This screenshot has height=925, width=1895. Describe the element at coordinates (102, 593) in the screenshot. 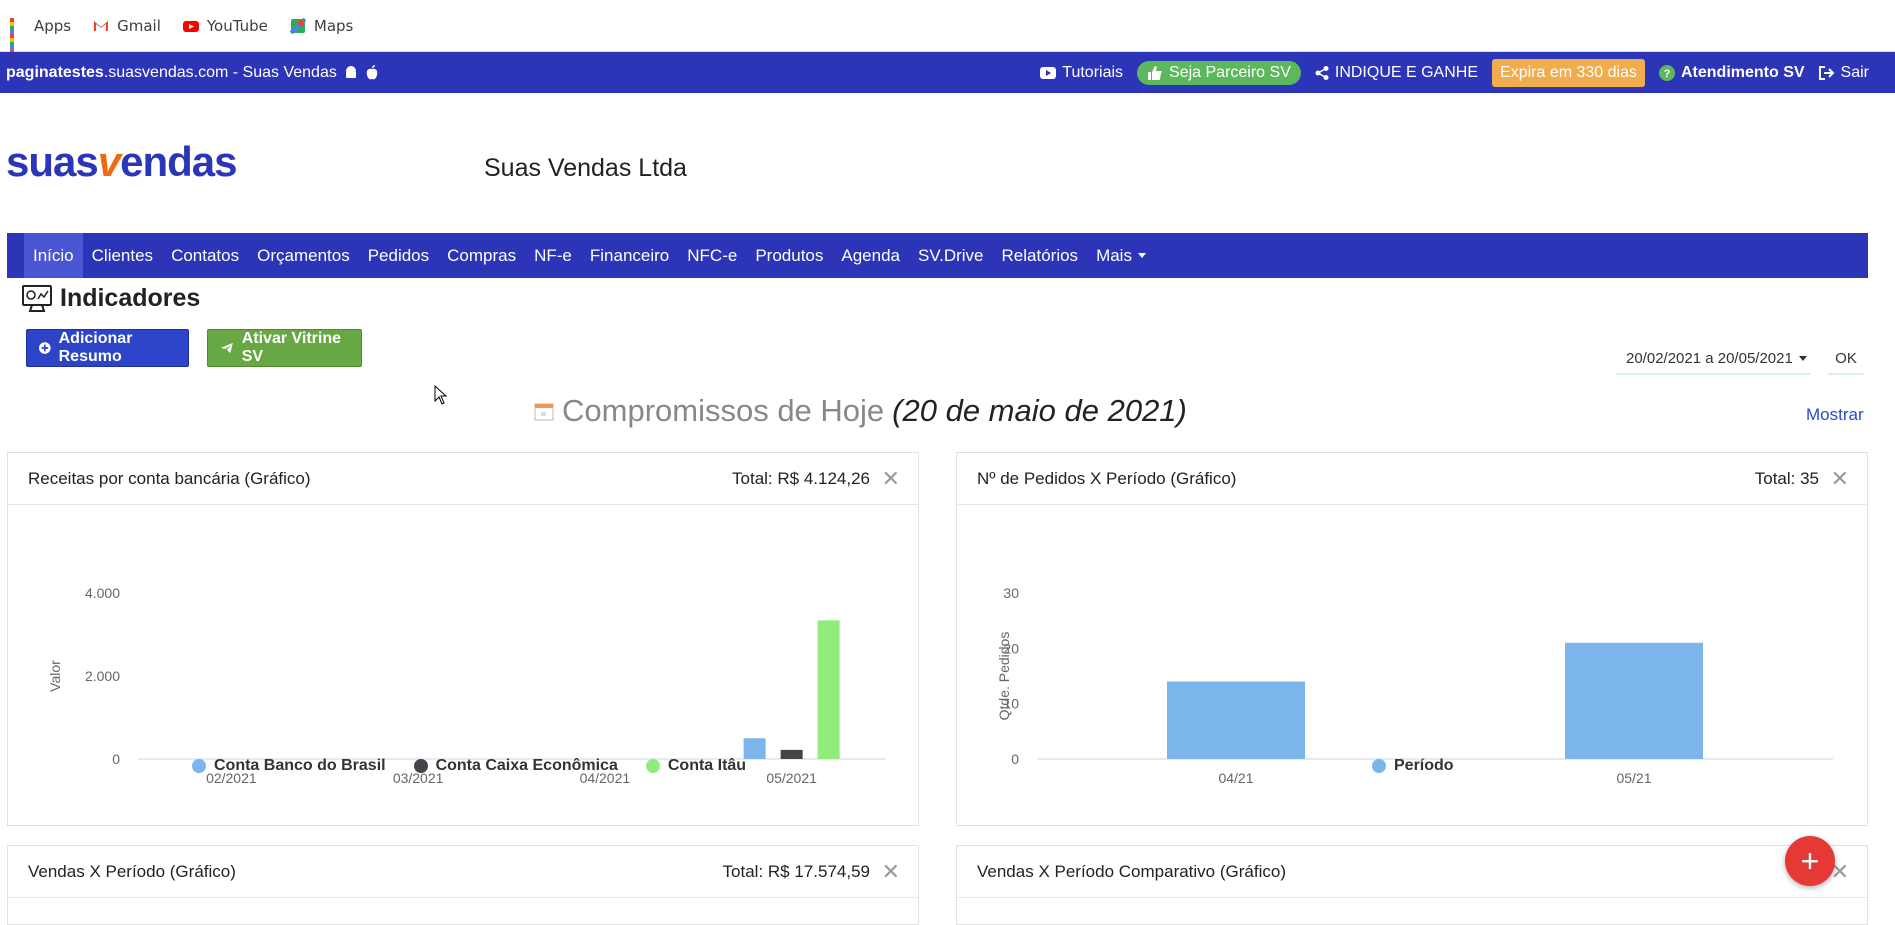

I see `y-tick-label: 4.000` at that location.